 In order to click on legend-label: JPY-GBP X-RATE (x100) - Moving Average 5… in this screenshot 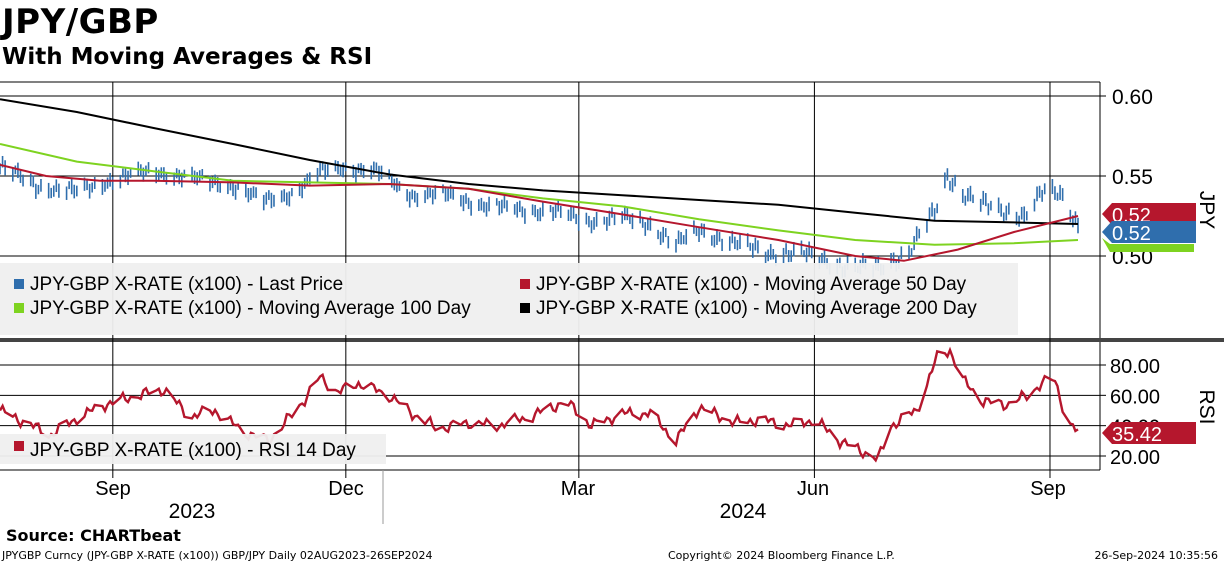, I will do `click(751, 284)`.